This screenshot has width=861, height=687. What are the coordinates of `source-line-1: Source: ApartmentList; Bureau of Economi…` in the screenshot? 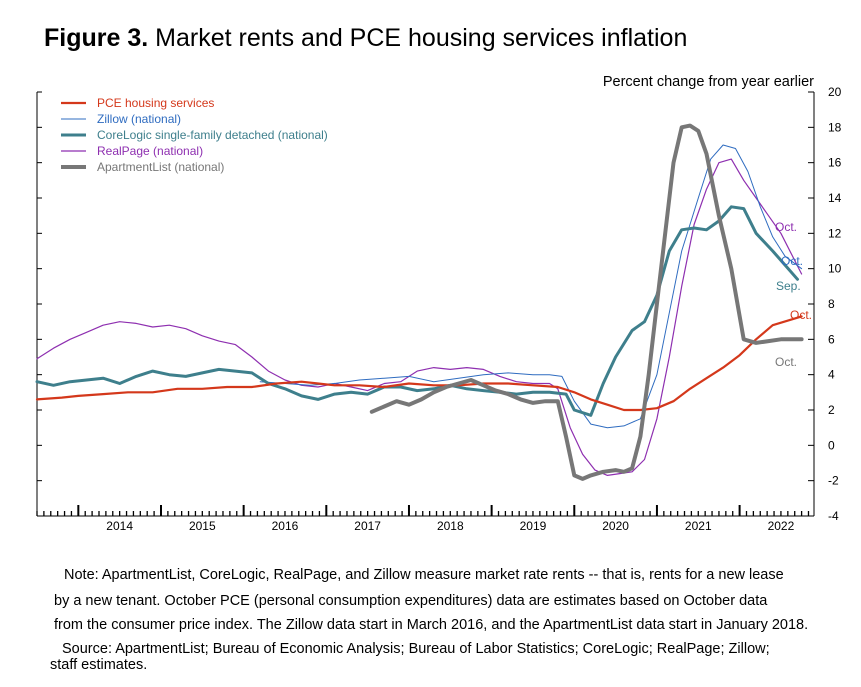 It's located at (416, 649).